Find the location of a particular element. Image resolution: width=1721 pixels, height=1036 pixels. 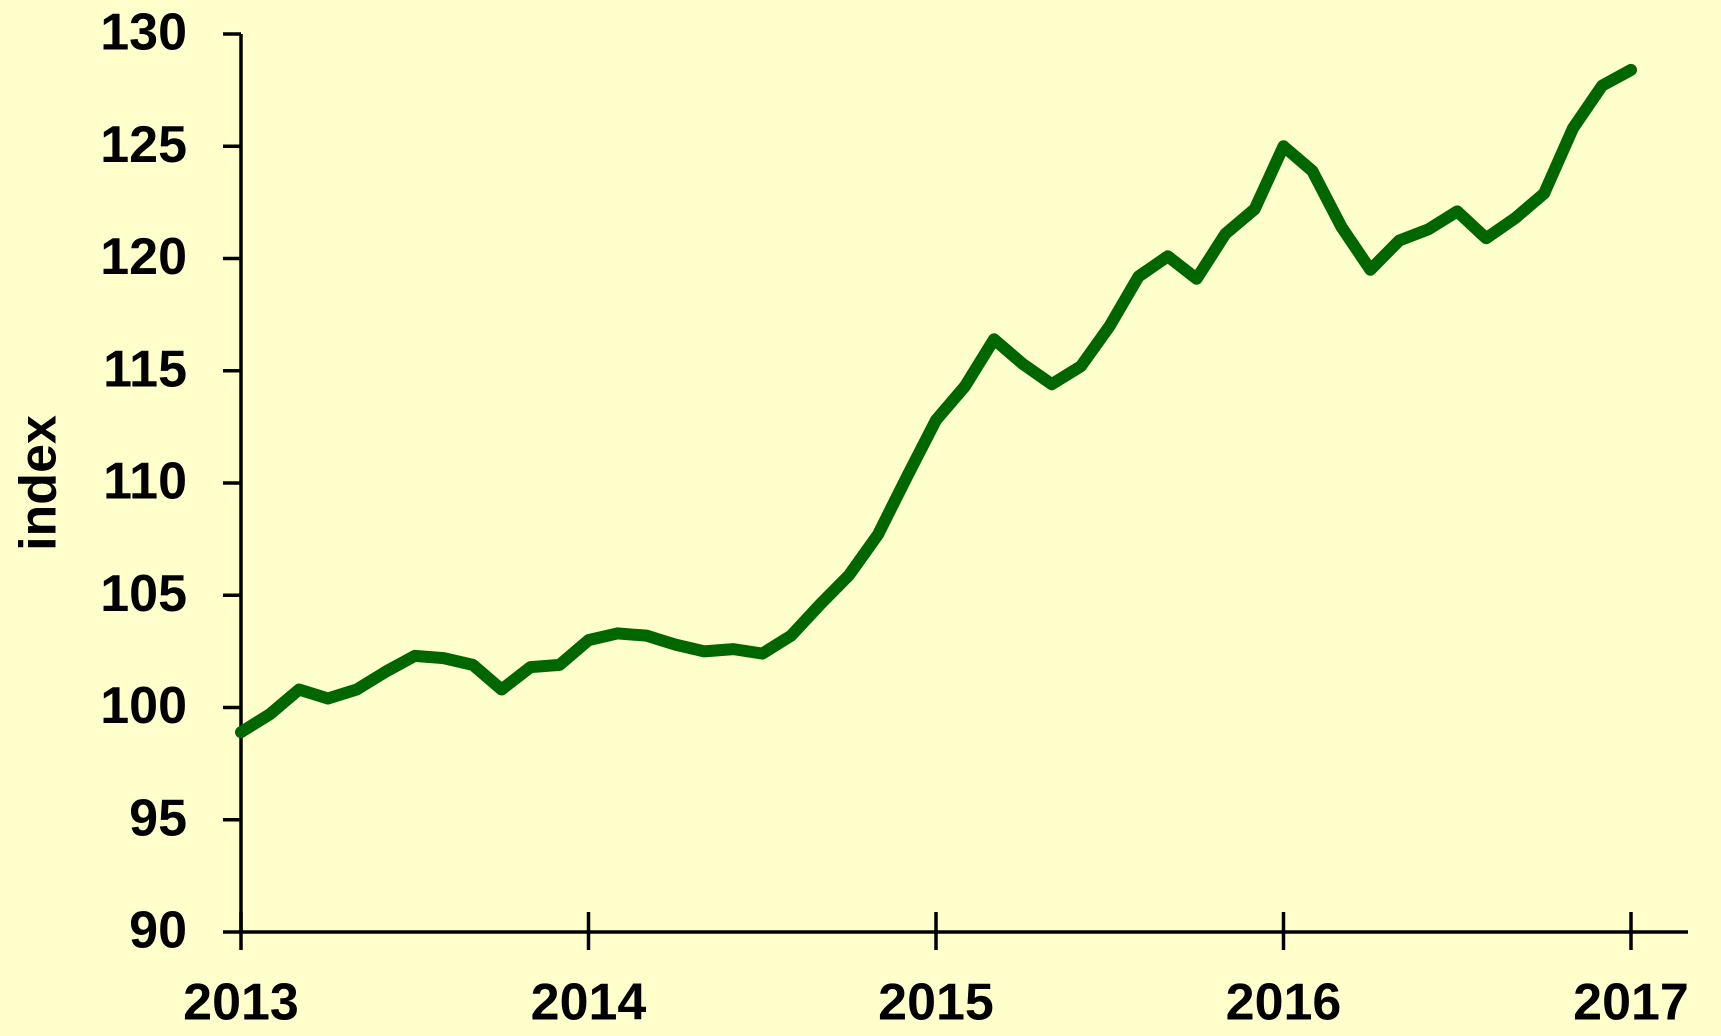

x-tick-label: 2014 is located at coordinates (589, 1003).